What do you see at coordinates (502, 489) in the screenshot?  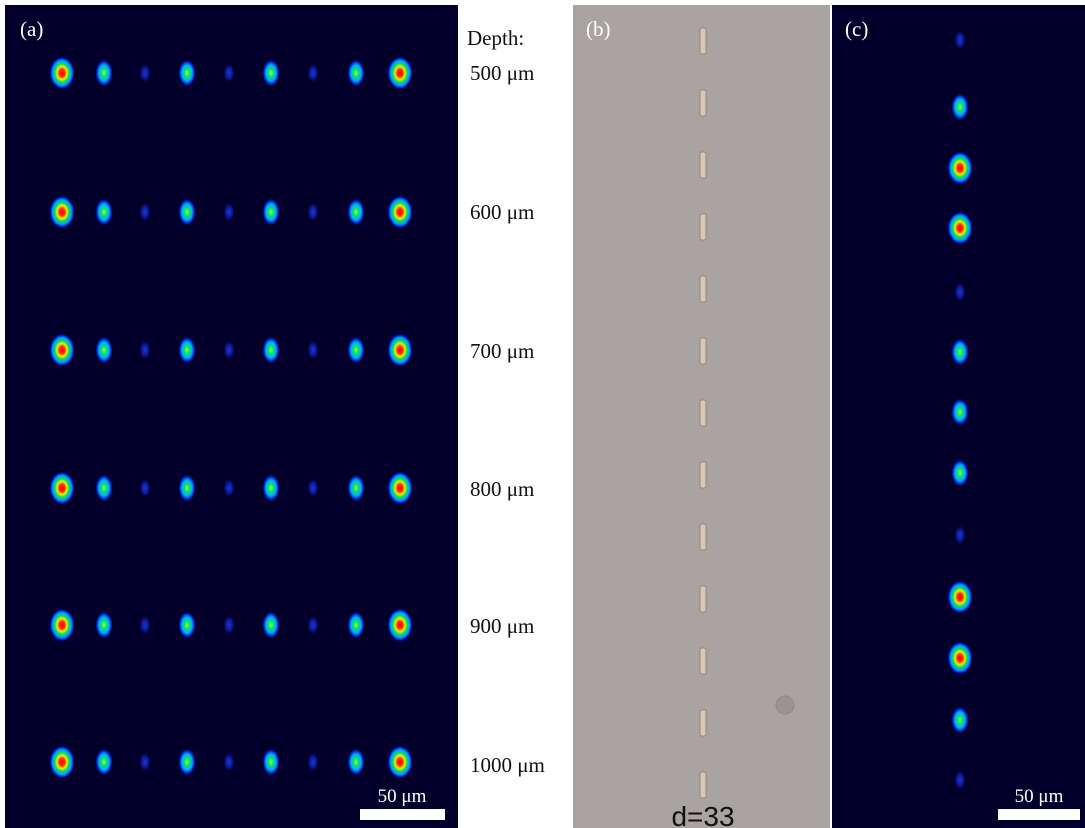 I see `depth-label: 800 μm` at bounding box center [502, 489].